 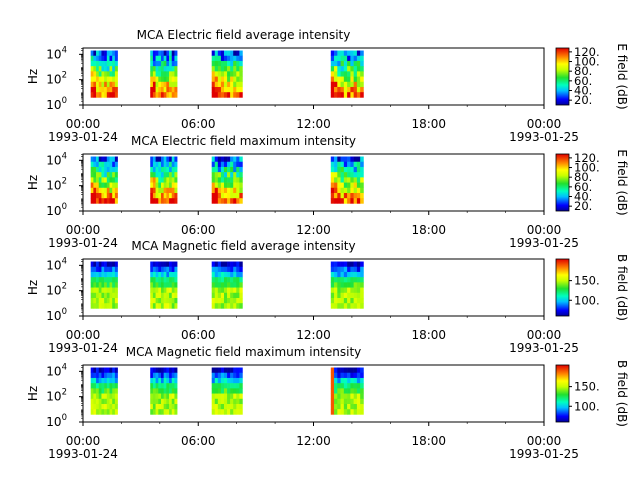 What do you see at coordinates (56, 104) in the screenshot?
I see `y-tick-label: 100` at bounding box center [56, 104].